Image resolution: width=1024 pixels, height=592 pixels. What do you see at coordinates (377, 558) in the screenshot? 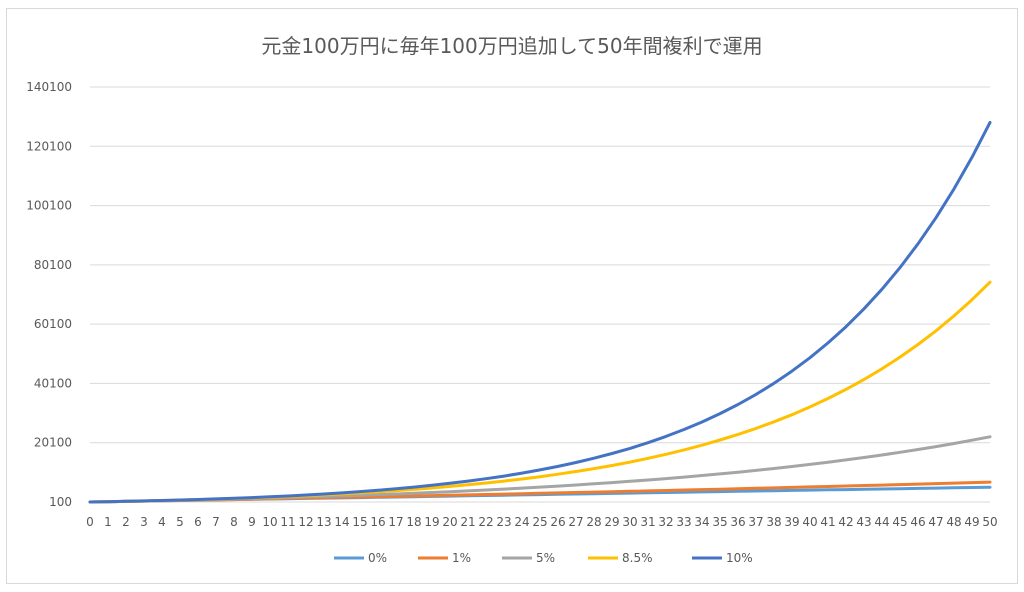
I see `legend-label: 0%` at bounding box center [377, 558].